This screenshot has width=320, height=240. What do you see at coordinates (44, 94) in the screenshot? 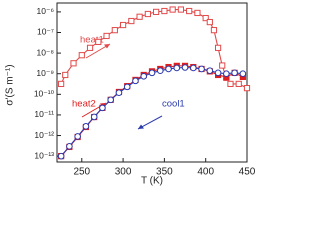
I see `y-tick-label: 10⁻¹⁰` at bounding box center [44, 94].